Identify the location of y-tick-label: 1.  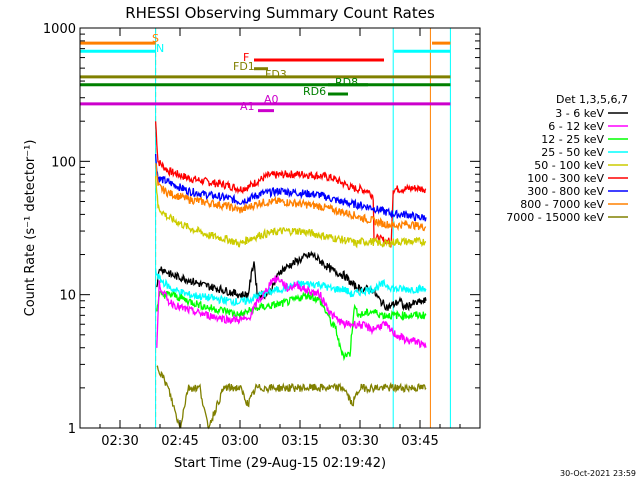
(72, 429).